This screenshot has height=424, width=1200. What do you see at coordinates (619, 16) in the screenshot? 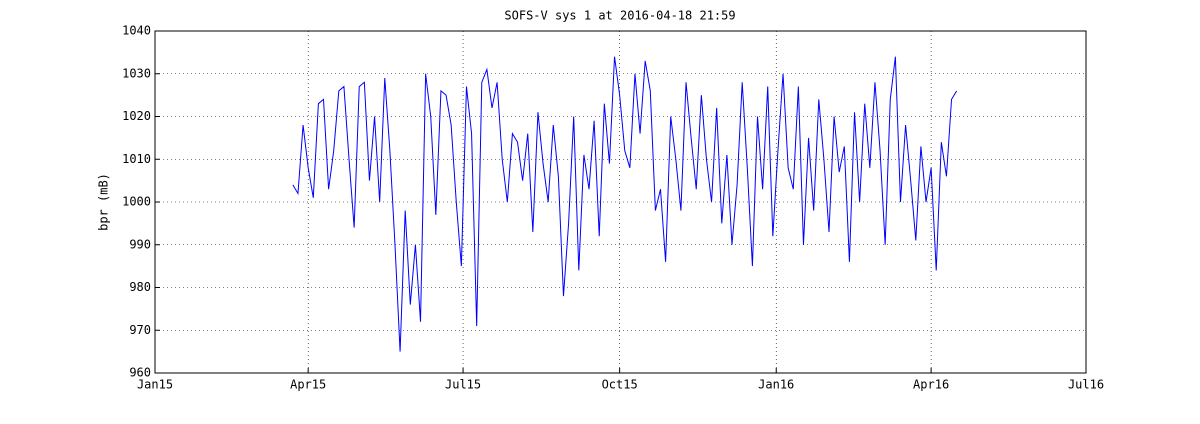
I see `chart-title: SOFS-V sys 1 at 2016-04-18 21:59` at bounding box center [619, 16].